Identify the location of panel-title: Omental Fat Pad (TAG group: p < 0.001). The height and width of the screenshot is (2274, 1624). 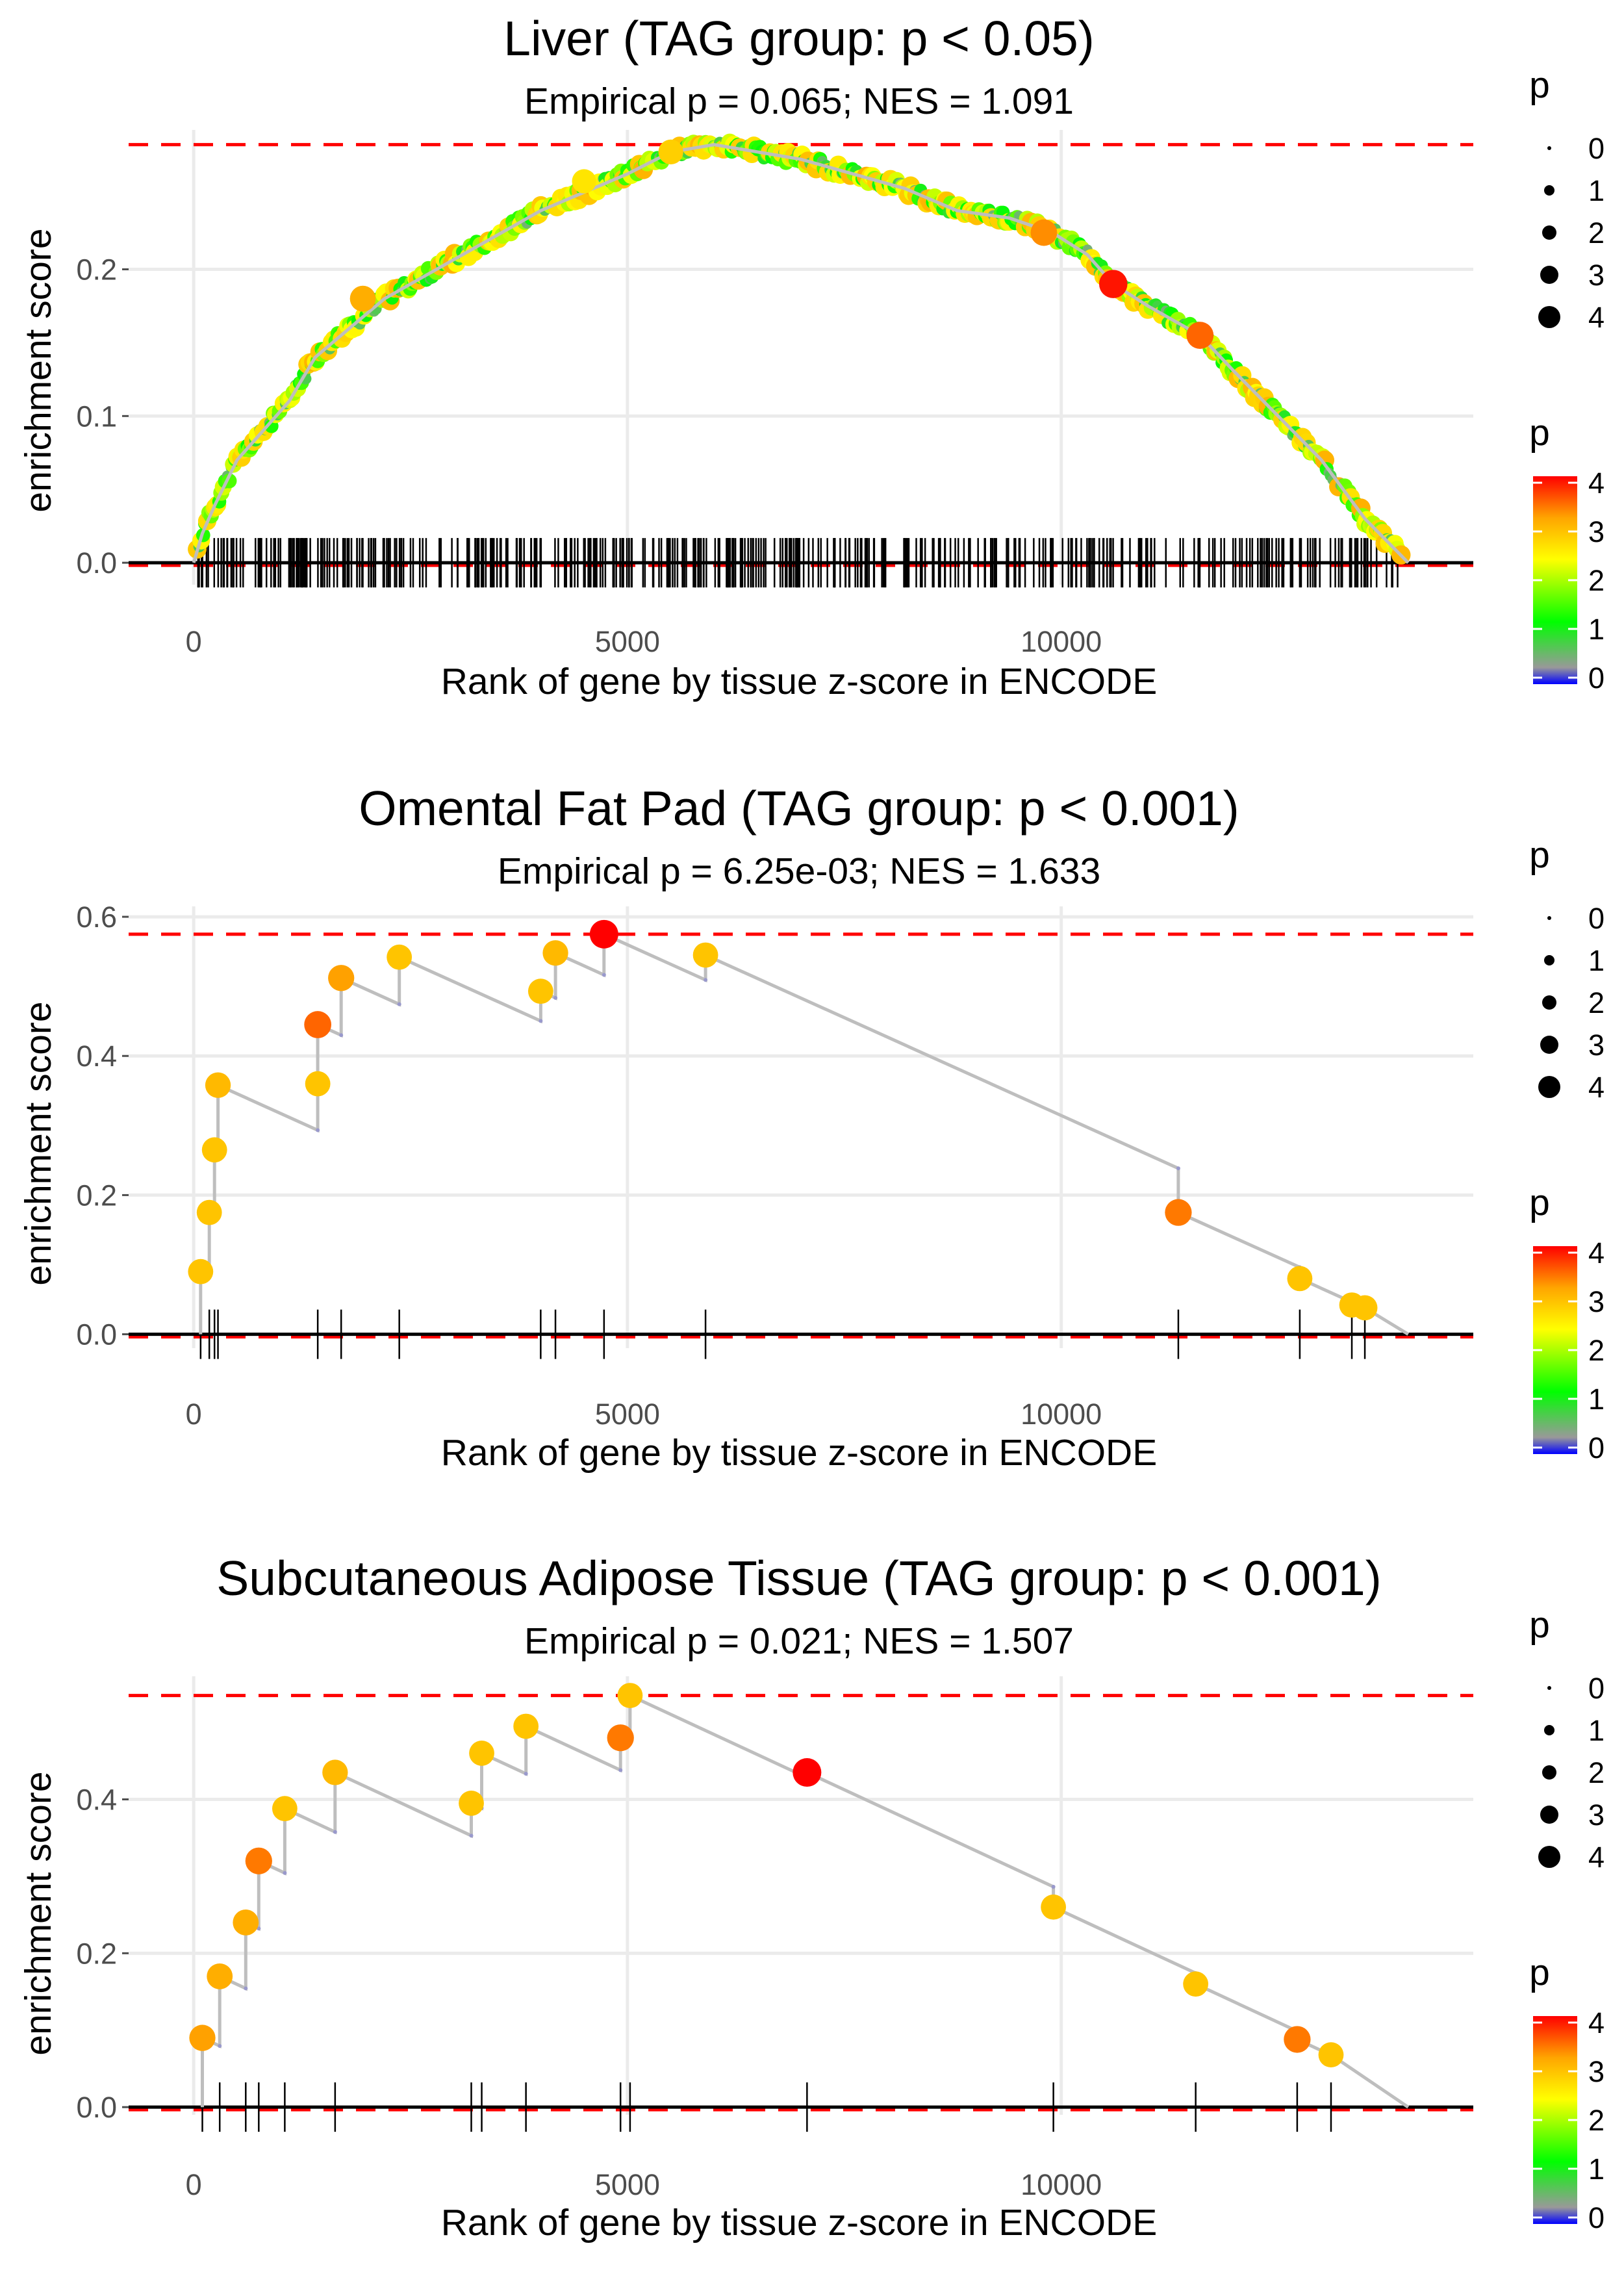
(799, 808).